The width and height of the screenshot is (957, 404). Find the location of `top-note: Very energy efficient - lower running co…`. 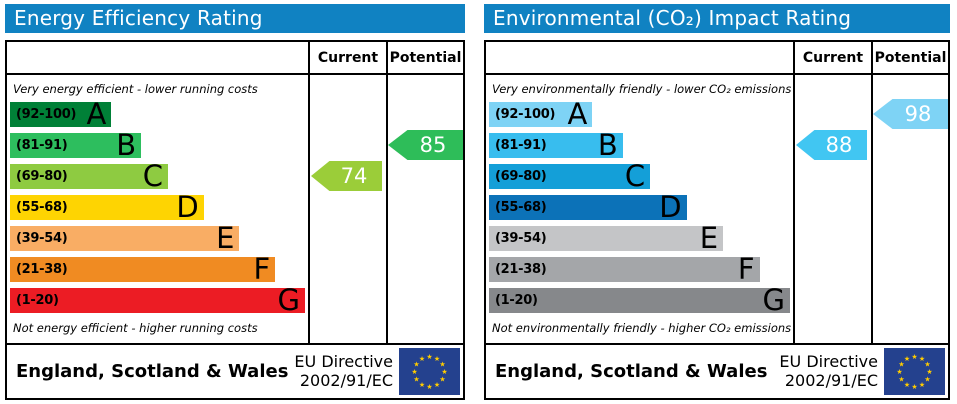

top-note: Very energy efficient - lower running co… is located at coordinates (135, 89).